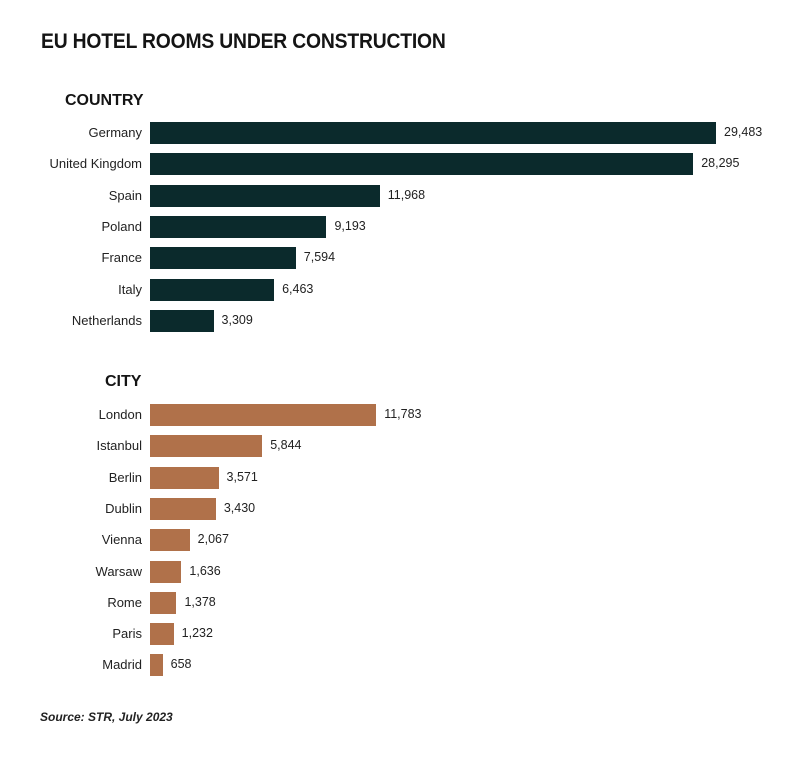 The width and height of the screenshot is (800, 757). Describe the element at coordinates (127, 634) in the screenshot. I see `city-label: Paris` at that location.